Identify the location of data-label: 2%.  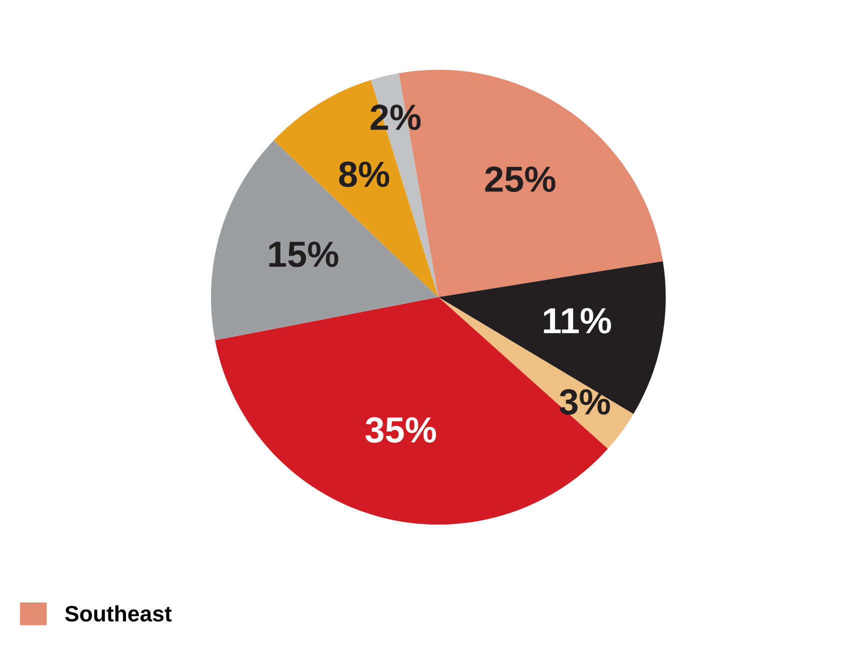
(395, 117).